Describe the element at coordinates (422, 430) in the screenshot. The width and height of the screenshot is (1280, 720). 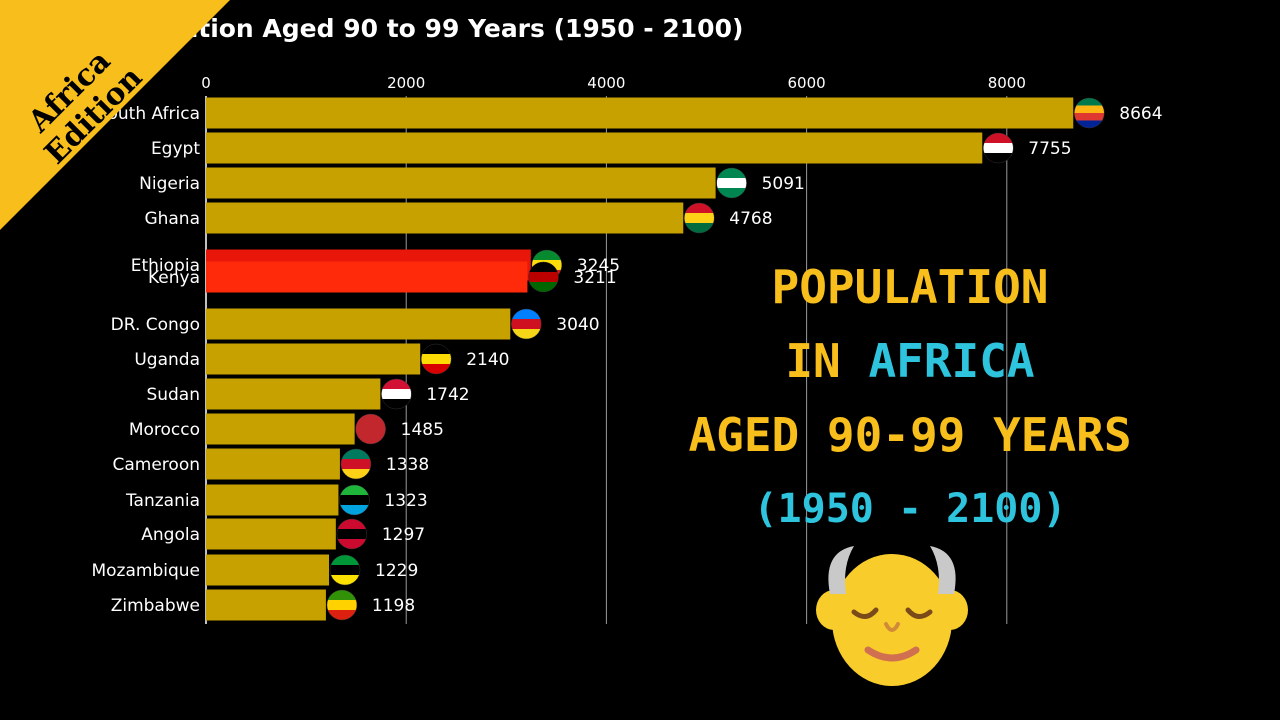
I see `value-label: 1485` at that location.